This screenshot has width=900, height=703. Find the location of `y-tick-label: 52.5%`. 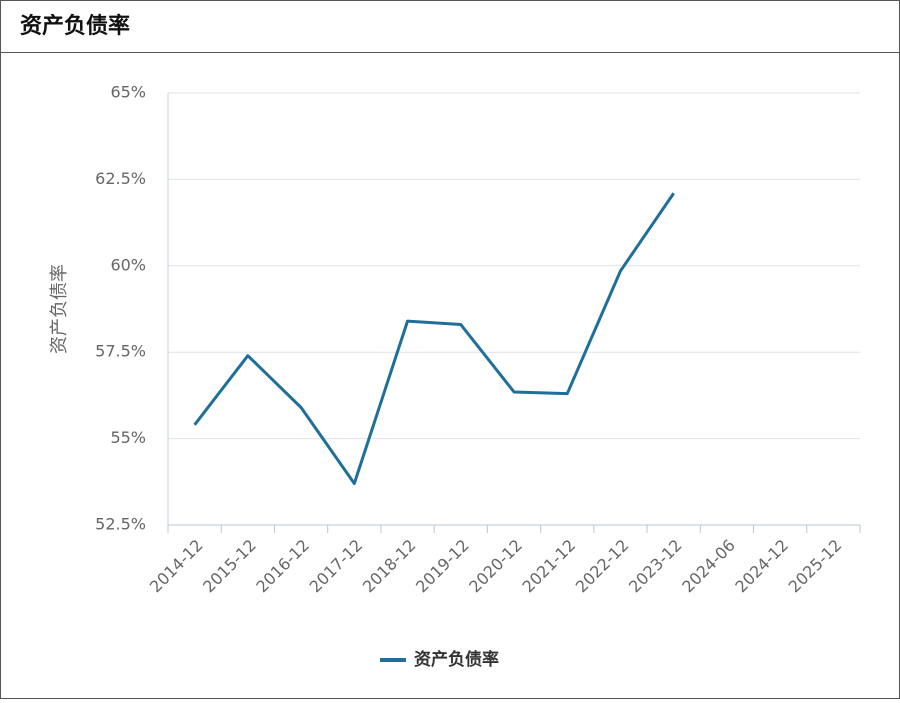

y-tick-label: 52.5% is located at coordinates (120, 524).